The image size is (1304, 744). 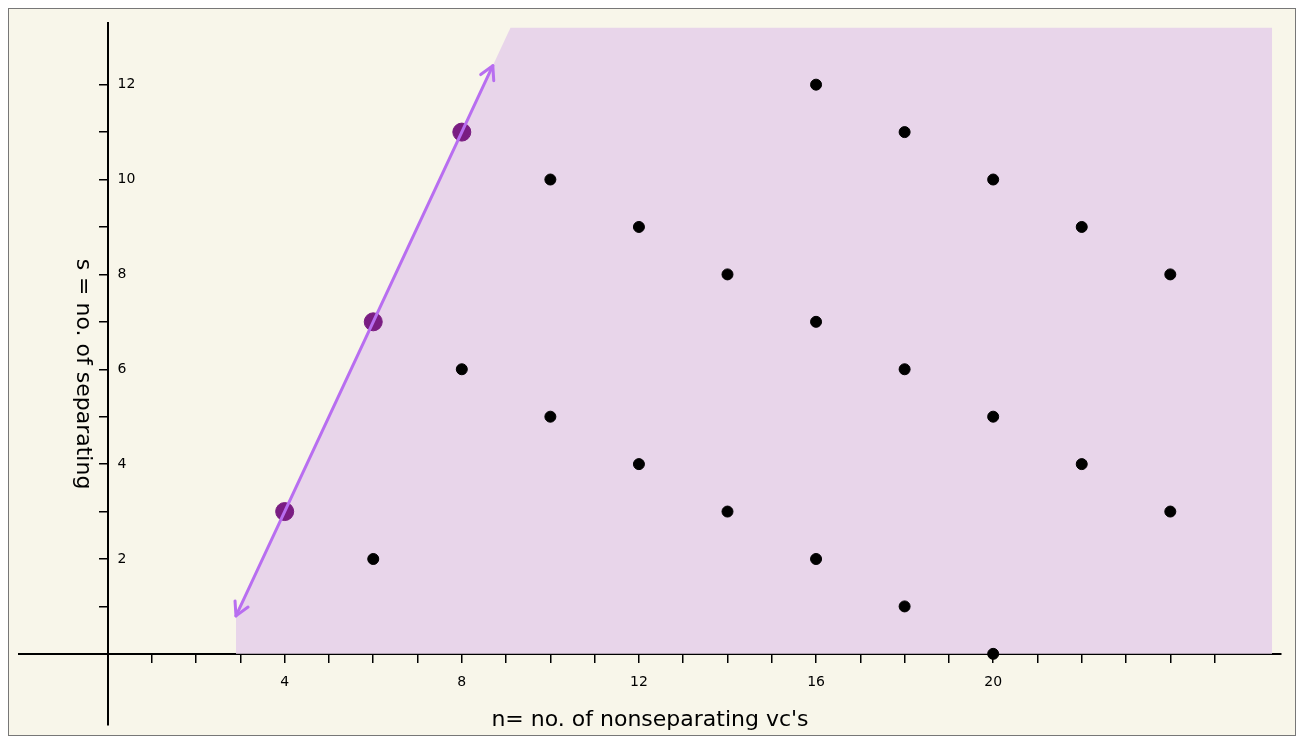 What do you see at coordinates (126, 83) in the screenshot?
I see `y-tick-label: 12` at bounding box center [126, 83].